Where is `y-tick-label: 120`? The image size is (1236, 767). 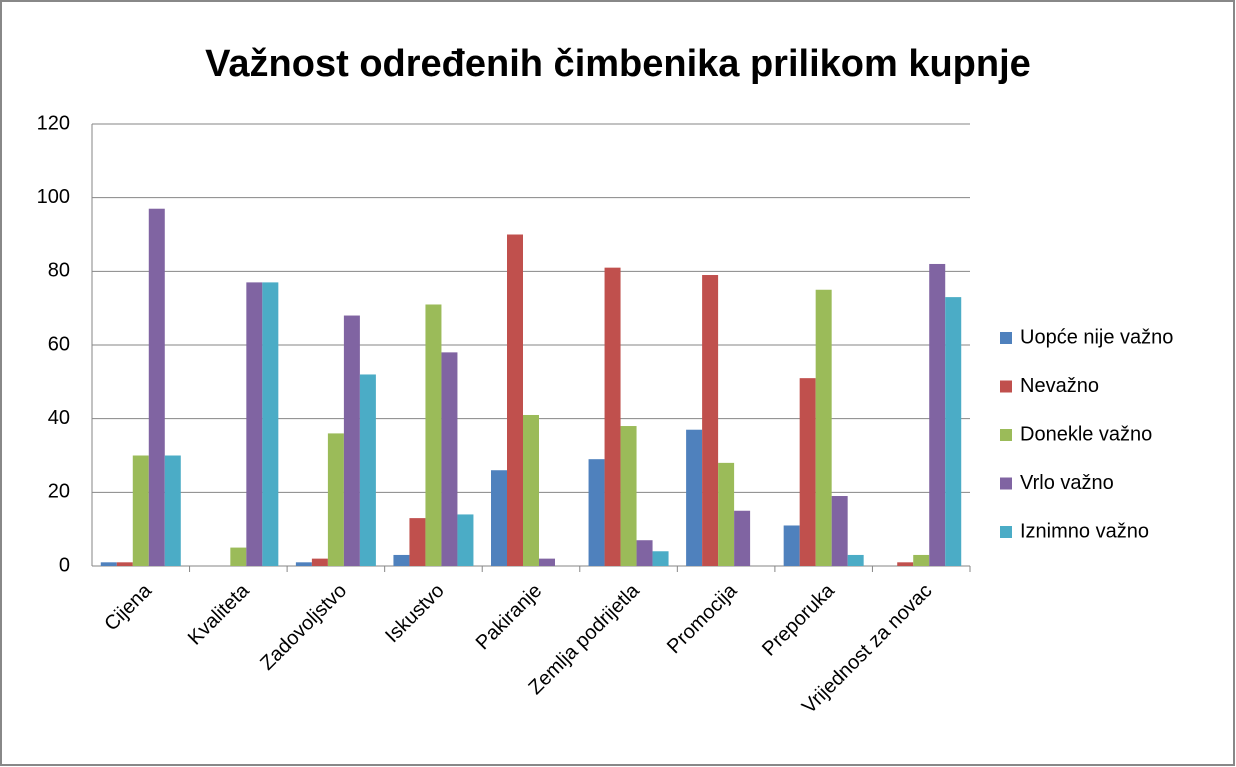 y-tick-label: 120 is located at coordinates (53, 123).